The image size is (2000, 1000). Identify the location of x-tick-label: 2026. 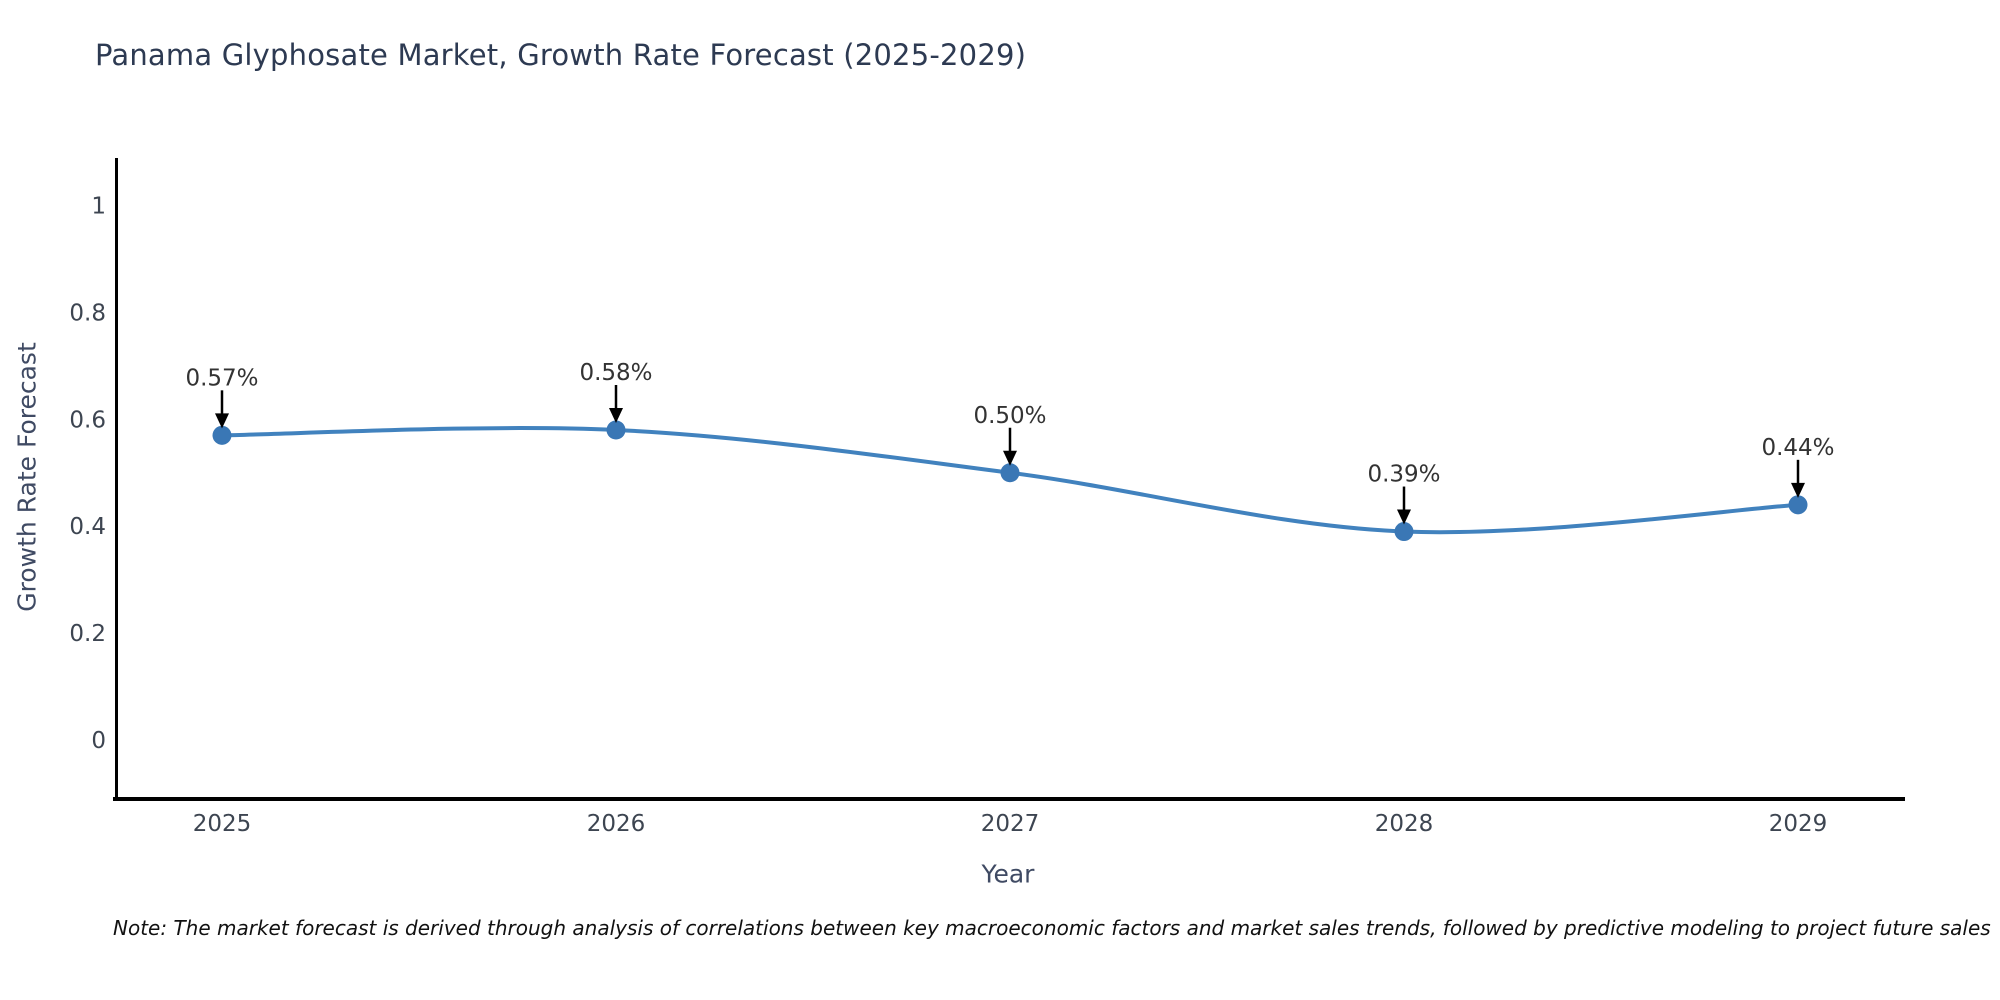
(616, 824).